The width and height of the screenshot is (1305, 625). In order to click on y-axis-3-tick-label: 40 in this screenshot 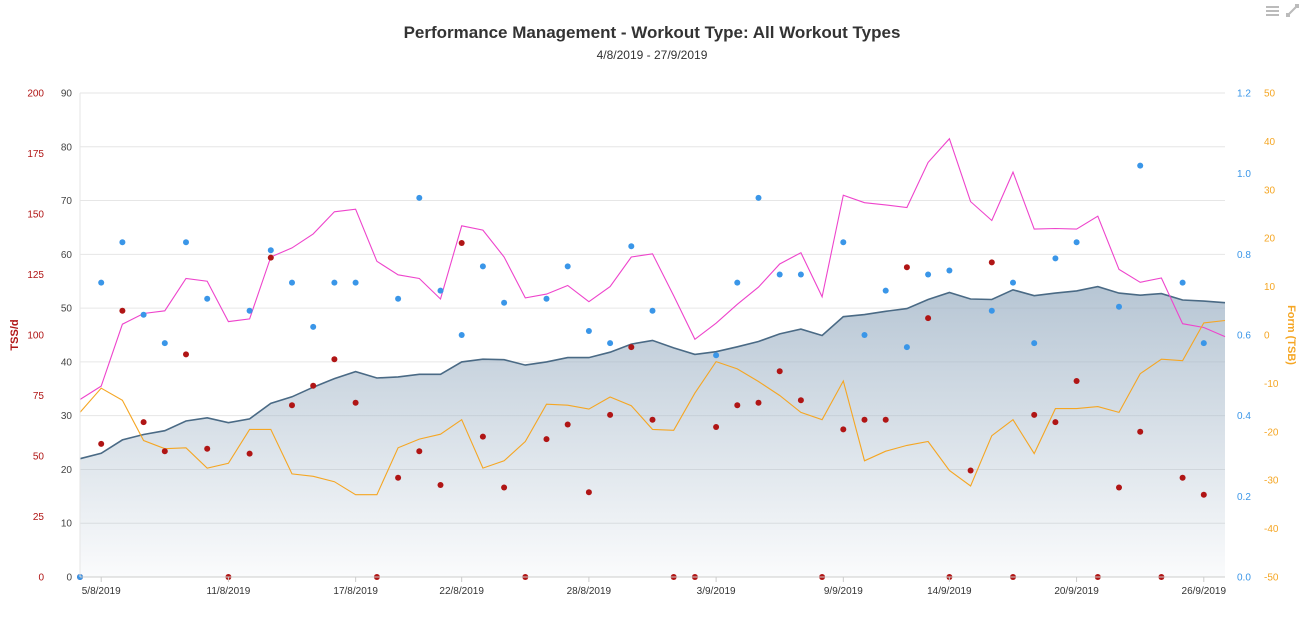, I will do `click(1270, 142)`.